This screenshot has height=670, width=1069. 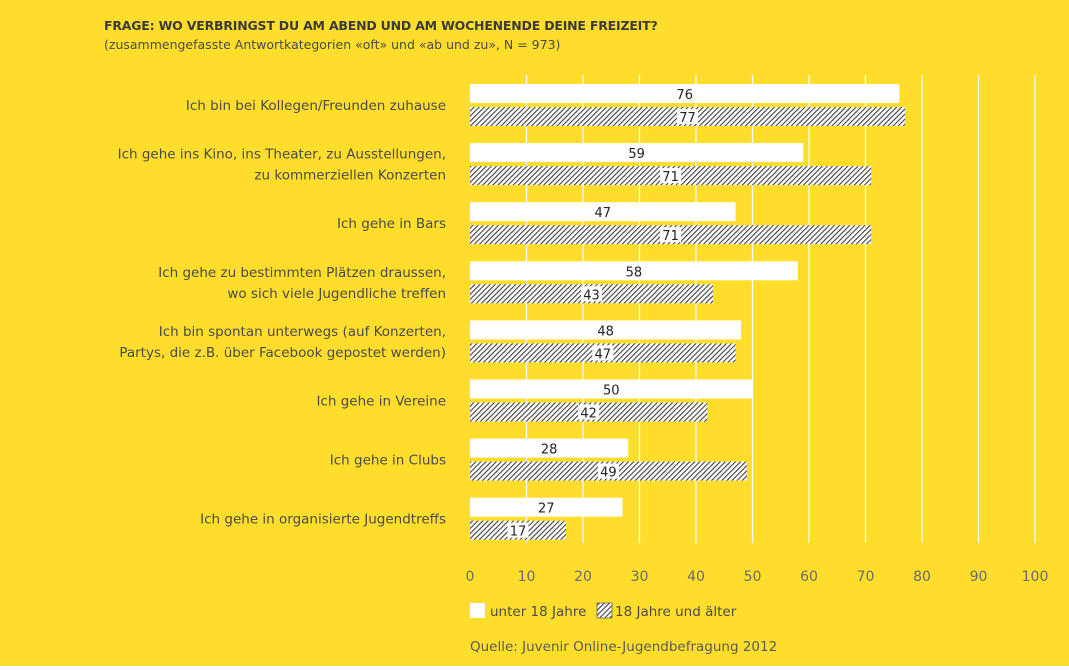 What do you see at coordinates (323, 520) in the screenshot?
I see `category-label: Ich gehe in organisierte Jugendtreffs` at bounding box center [323, 520].